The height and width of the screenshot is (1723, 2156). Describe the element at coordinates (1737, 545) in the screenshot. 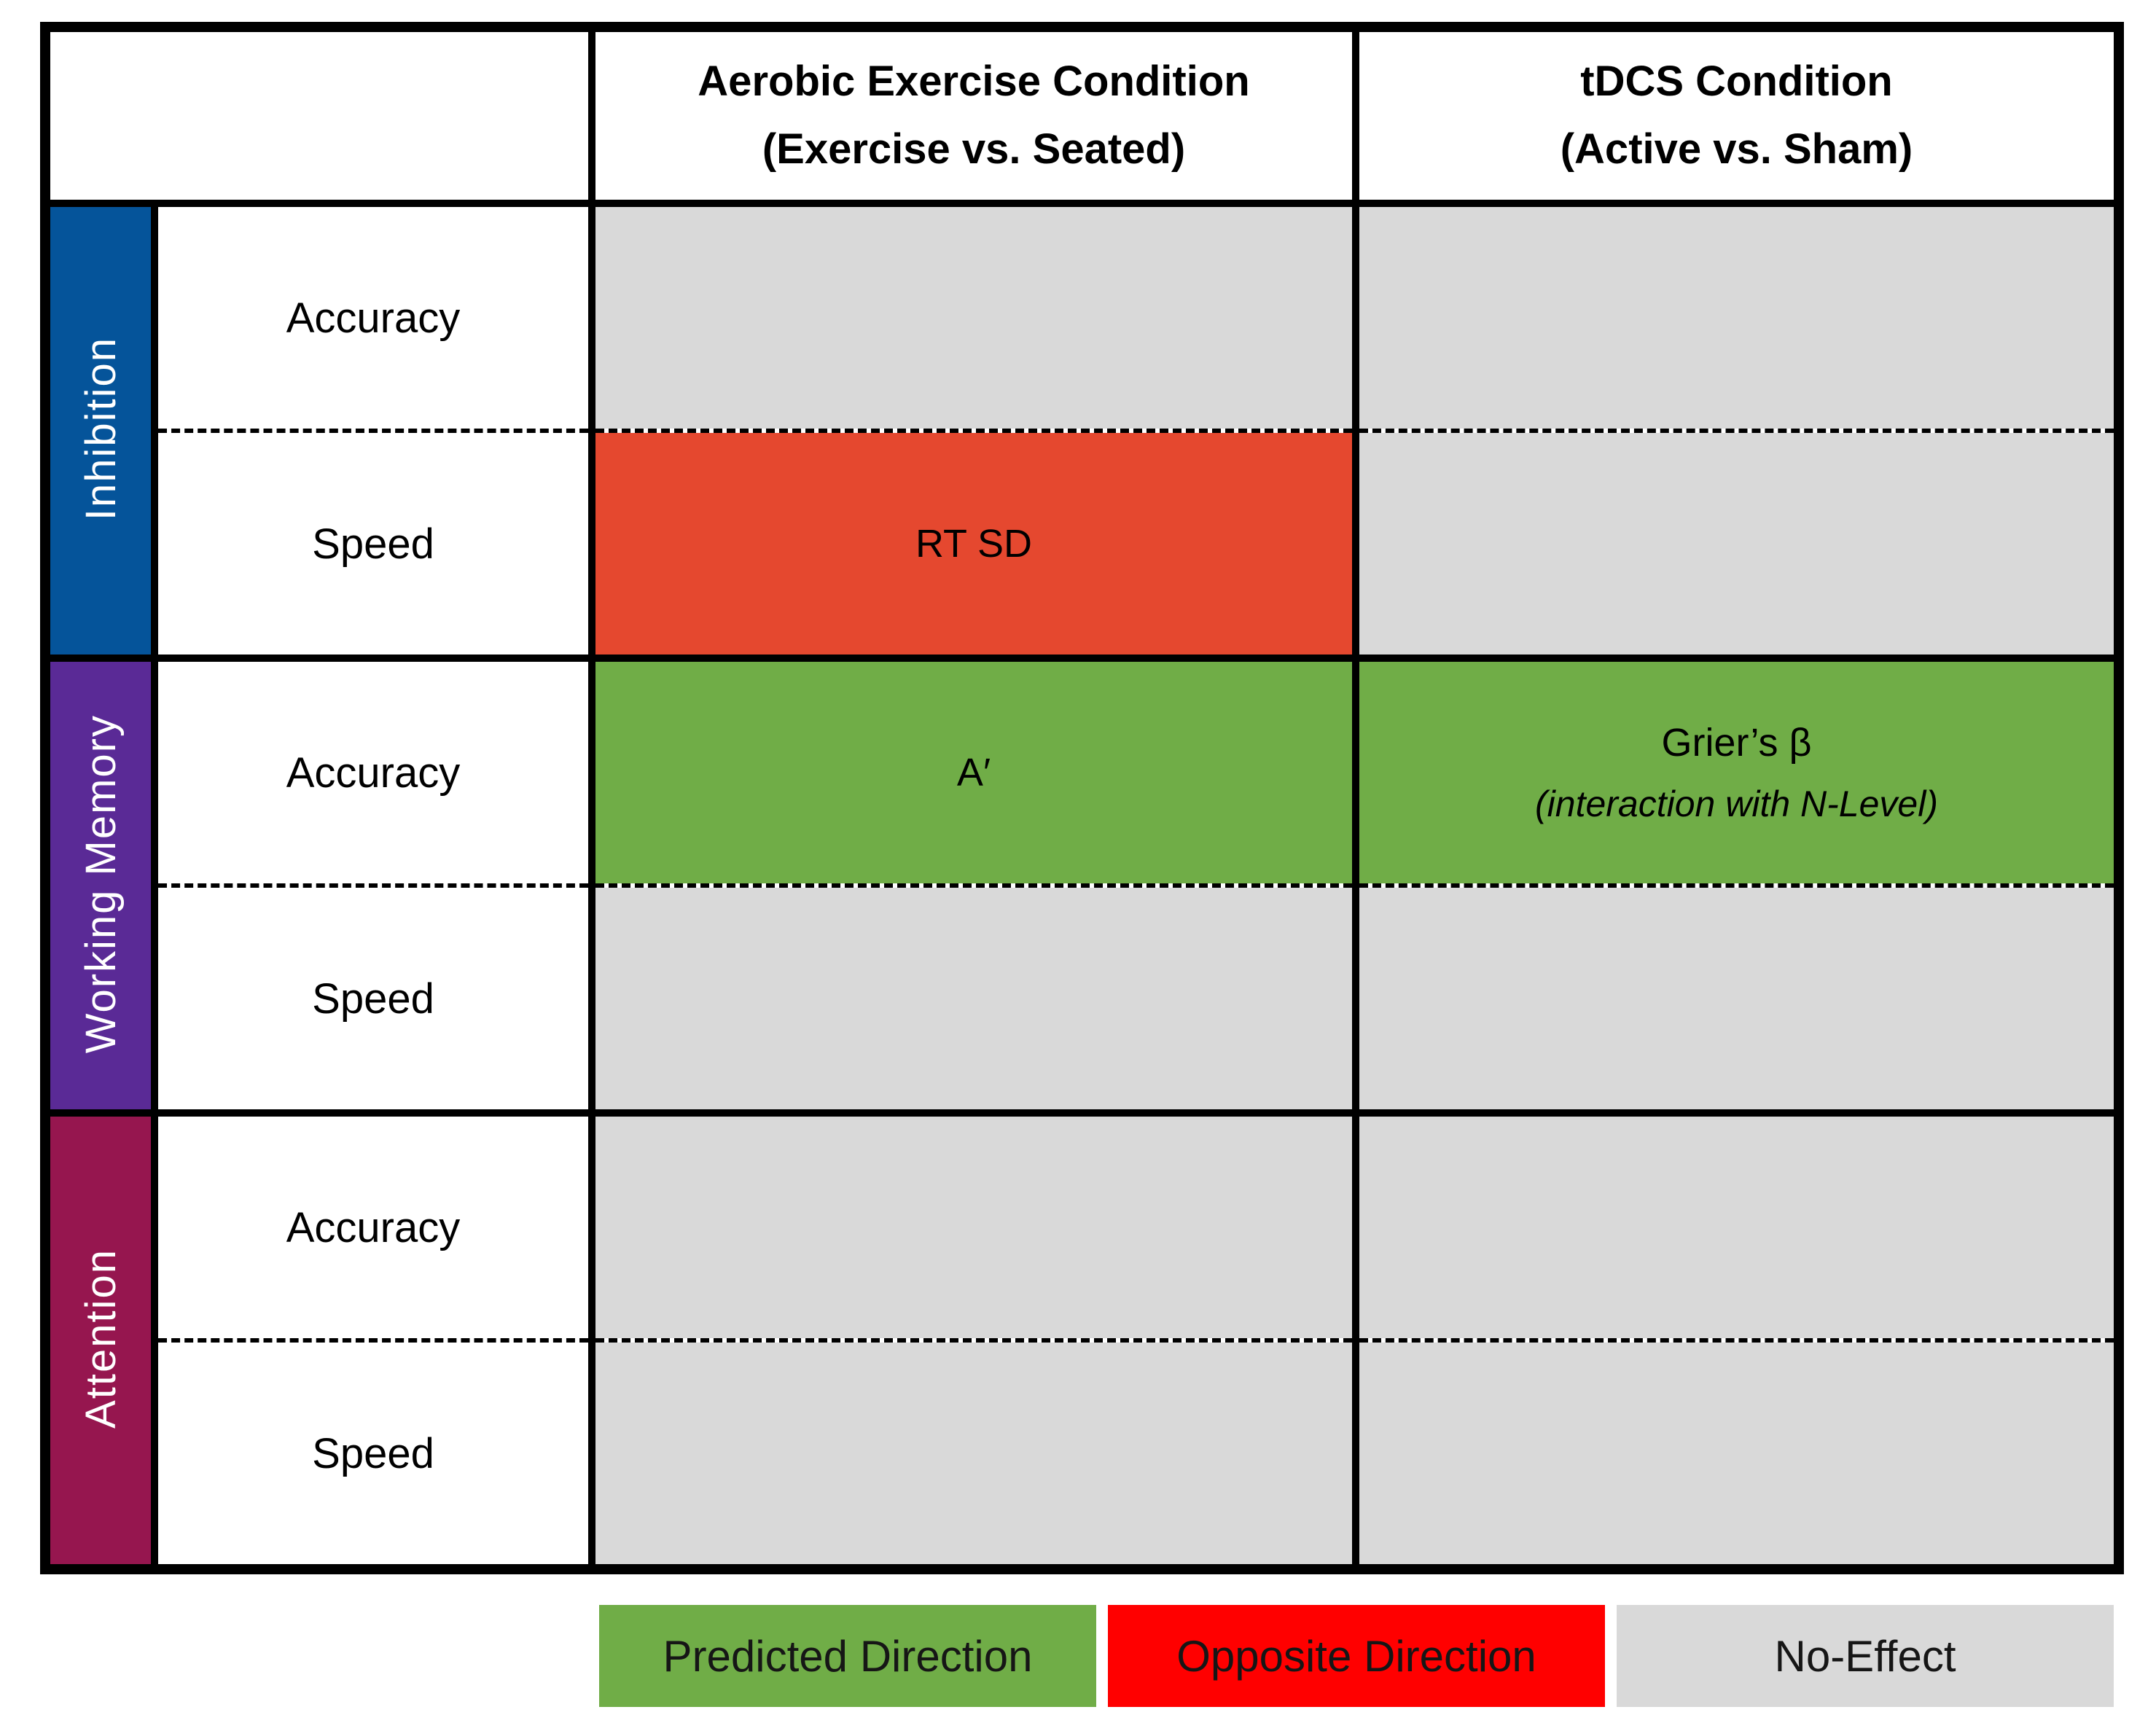

I see `result-cell-inhibition-speed-tdcs` at that location.